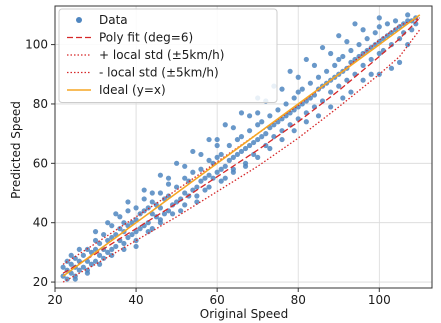 The width and height of the screenshot is (441, 323). I want to click on legend-label: + local std (±5km/h), so click(161, 55).